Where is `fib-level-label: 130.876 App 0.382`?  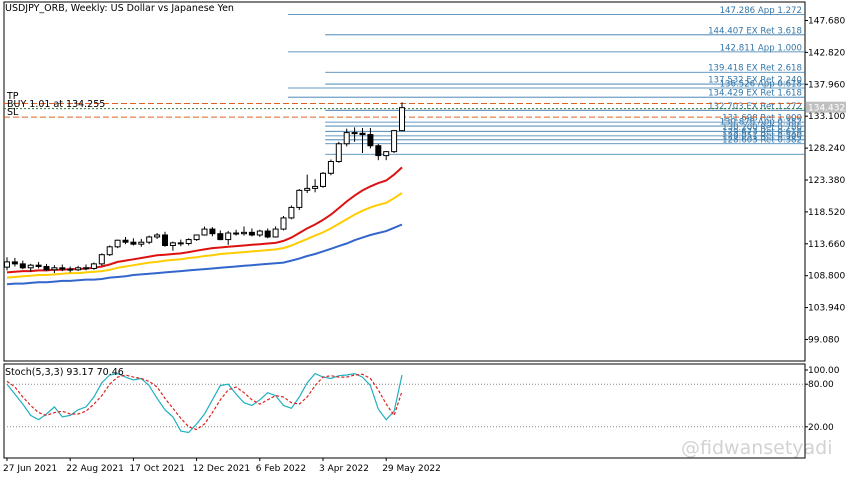
fib-level-label: 130.876 App 0.382 is located at coordinates (761, 123).